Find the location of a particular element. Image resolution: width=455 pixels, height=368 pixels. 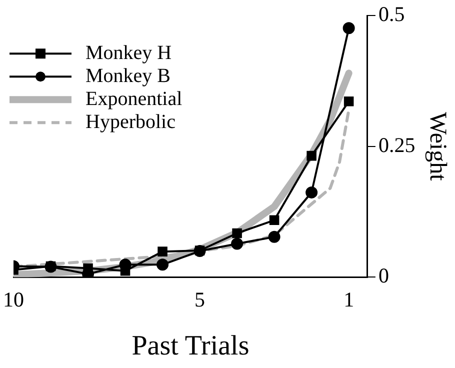

legend-label: Monkey H is located at coordinates (129, 53).